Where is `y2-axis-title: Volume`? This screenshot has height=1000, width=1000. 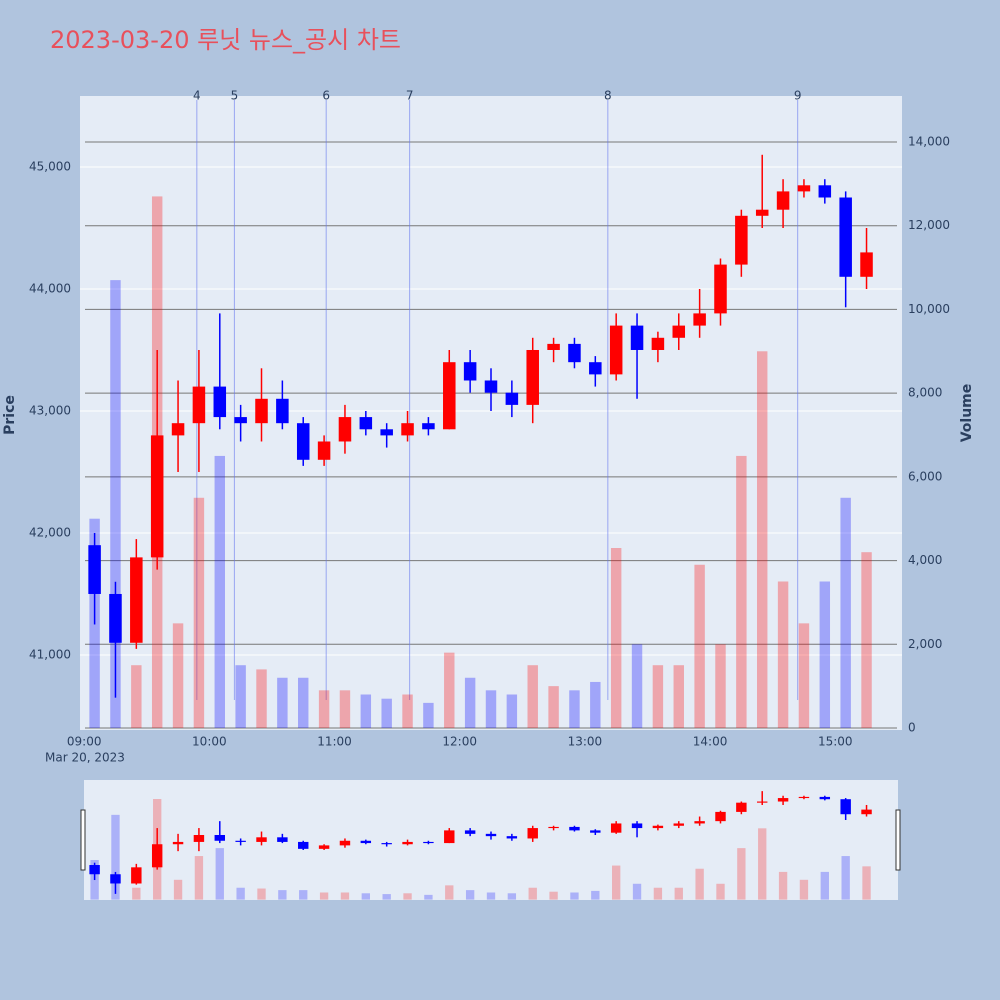
y2-axis-title: Volume is located at coordinates (967, 413).